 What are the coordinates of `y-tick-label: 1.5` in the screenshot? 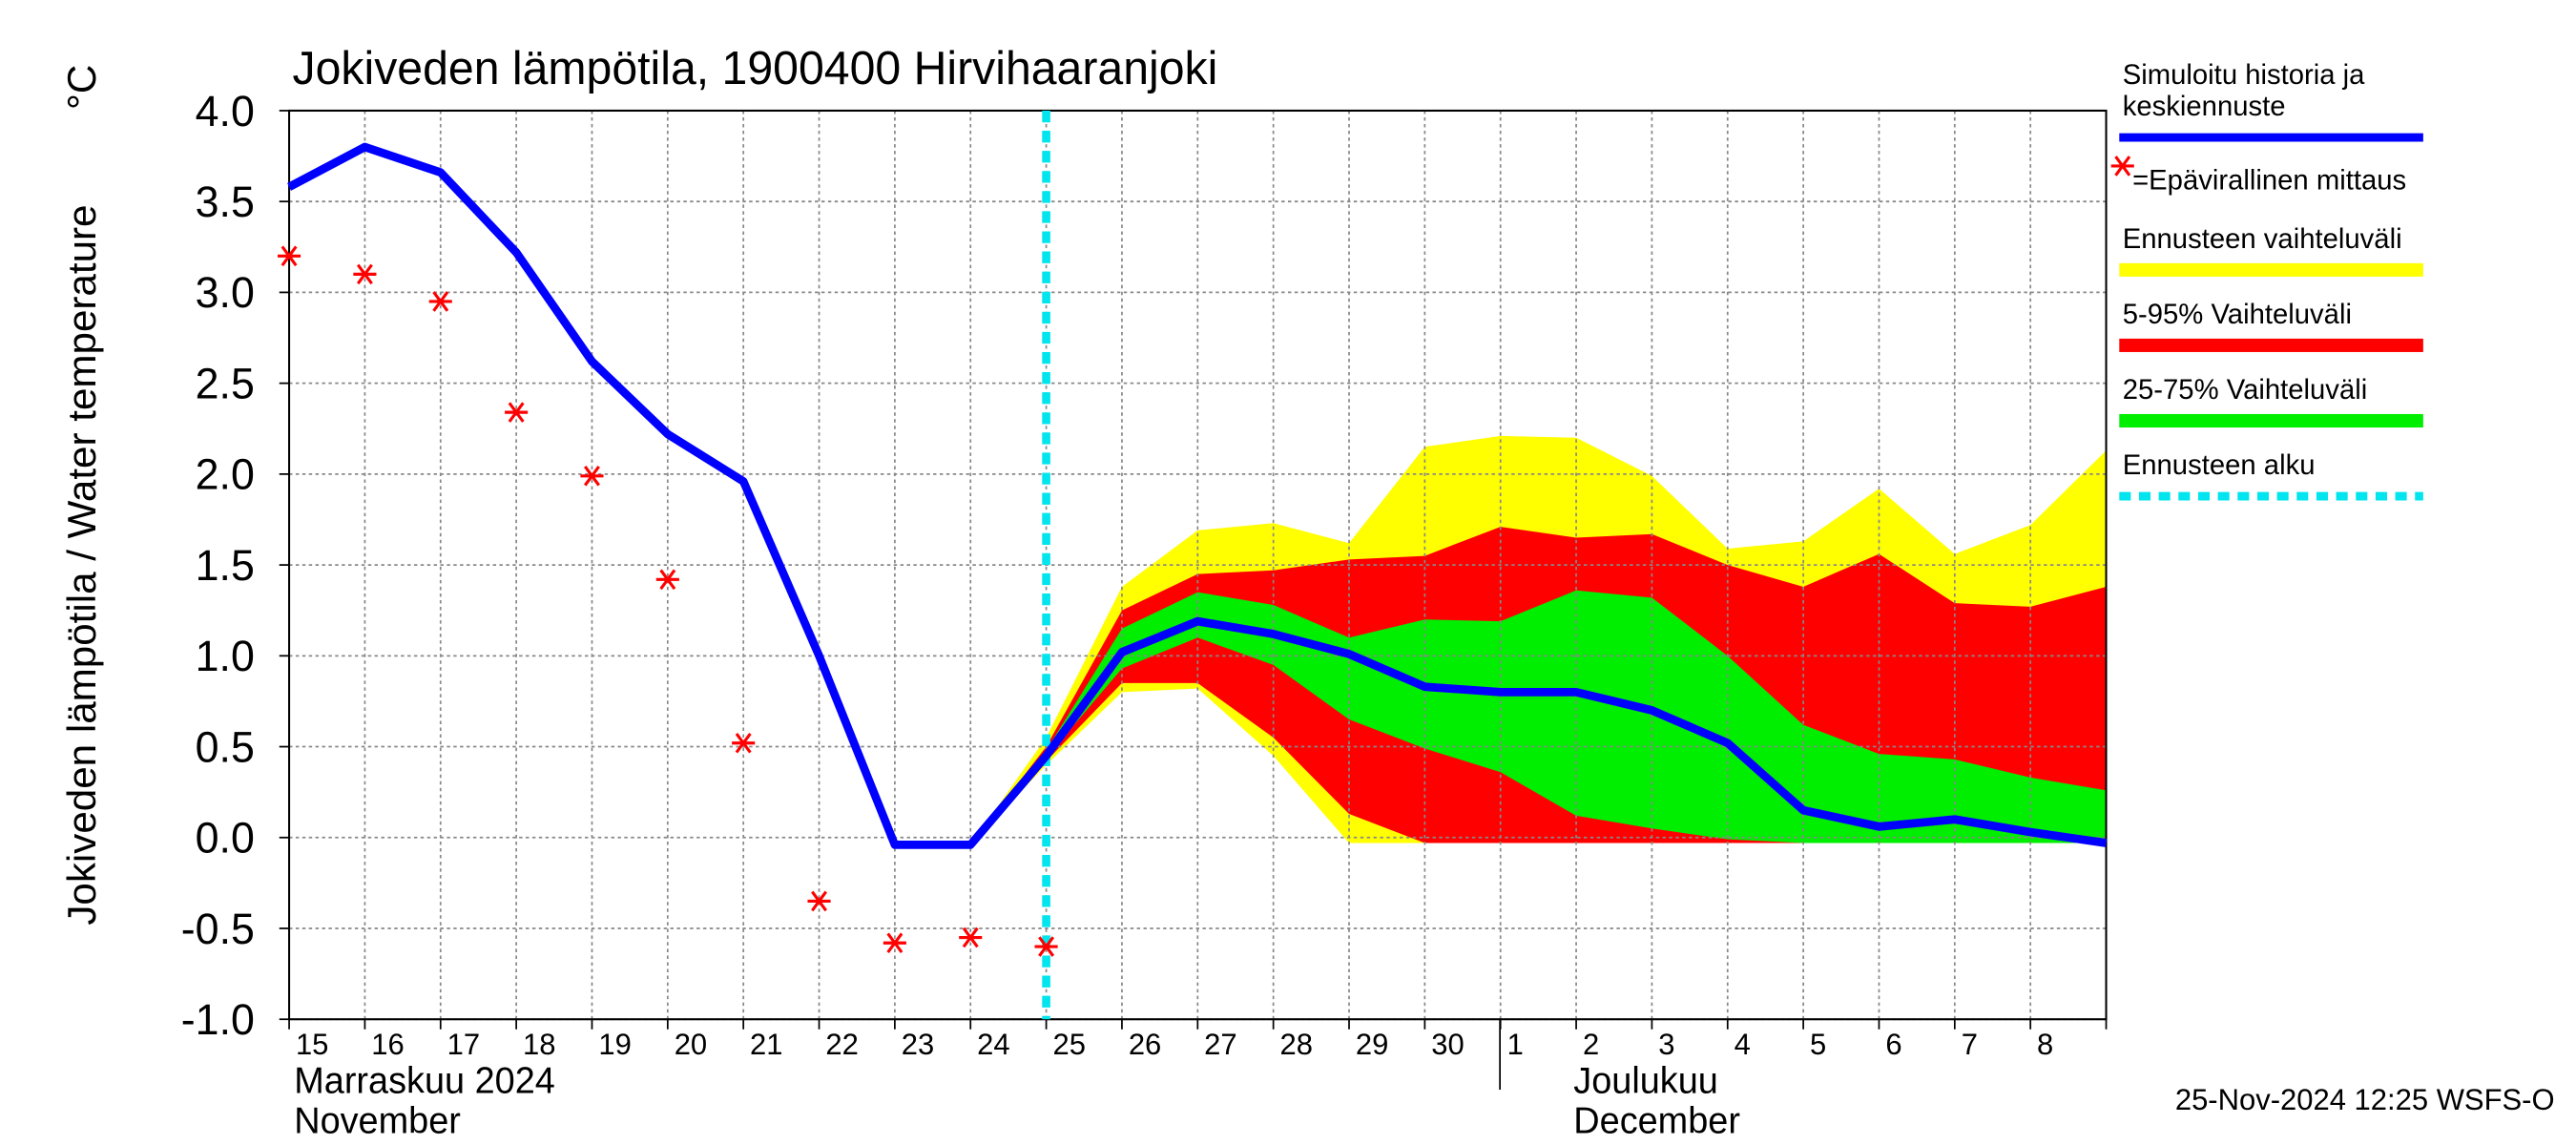 It's located at (225, 565).